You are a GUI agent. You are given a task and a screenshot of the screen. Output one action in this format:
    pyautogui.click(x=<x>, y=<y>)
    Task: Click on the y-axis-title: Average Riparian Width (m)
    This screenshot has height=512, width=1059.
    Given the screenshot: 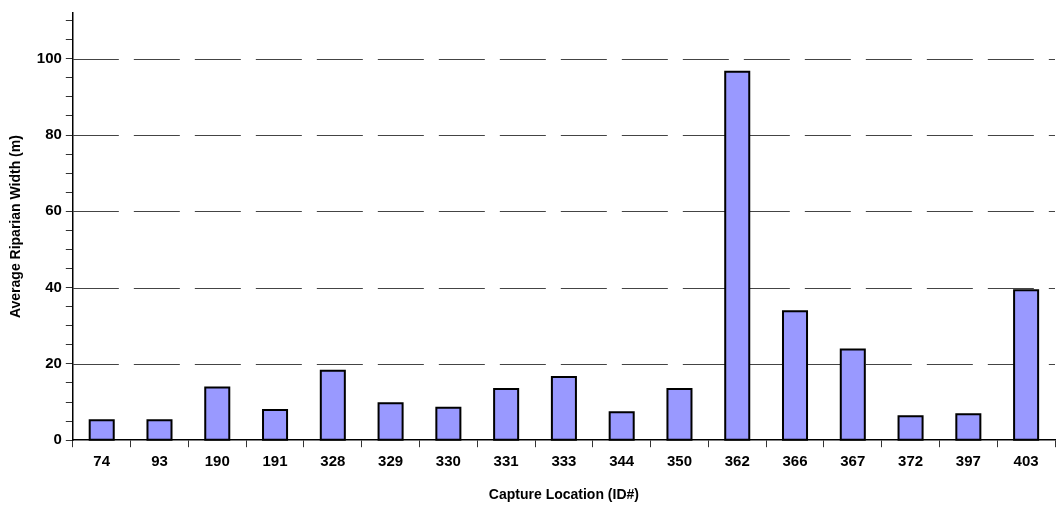 What is the action you would take?
    pyautogui.click(x=15, y=227)
    